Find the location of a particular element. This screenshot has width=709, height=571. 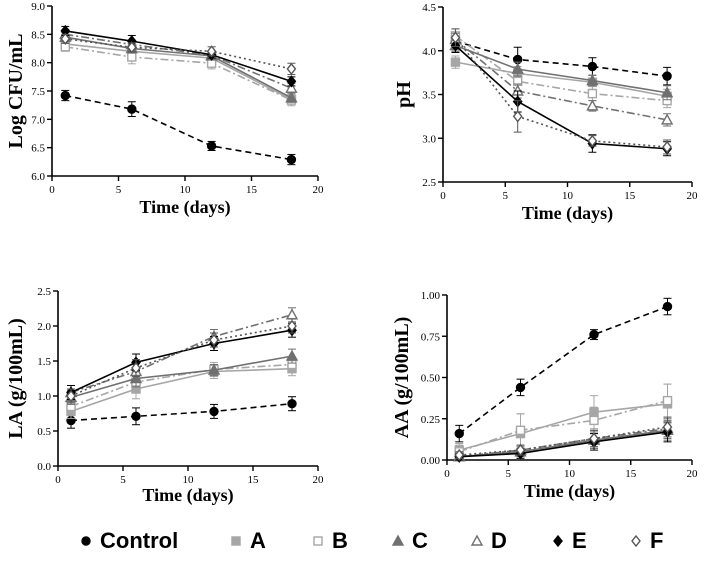

legend: Control A B C D E F is located at coordinates (372, 540).